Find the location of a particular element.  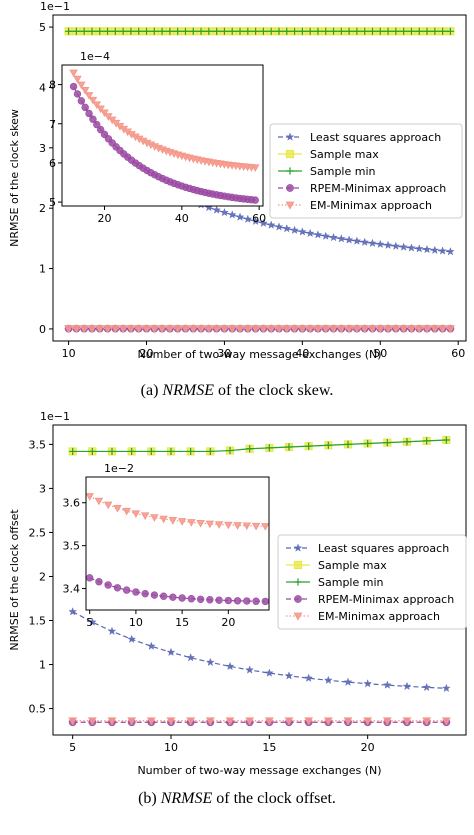

y-tick-label: 0.5 is located at coordinates (38, 709).